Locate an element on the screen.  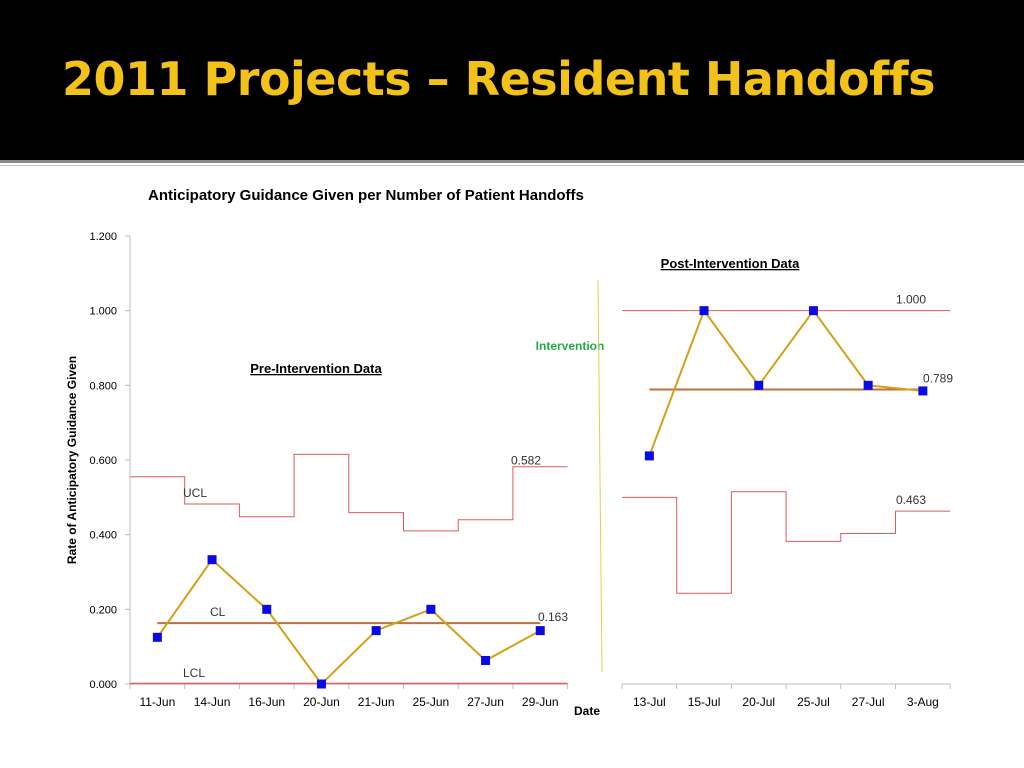
ucl-annotation: UCL is located at coordinates (195, 493).